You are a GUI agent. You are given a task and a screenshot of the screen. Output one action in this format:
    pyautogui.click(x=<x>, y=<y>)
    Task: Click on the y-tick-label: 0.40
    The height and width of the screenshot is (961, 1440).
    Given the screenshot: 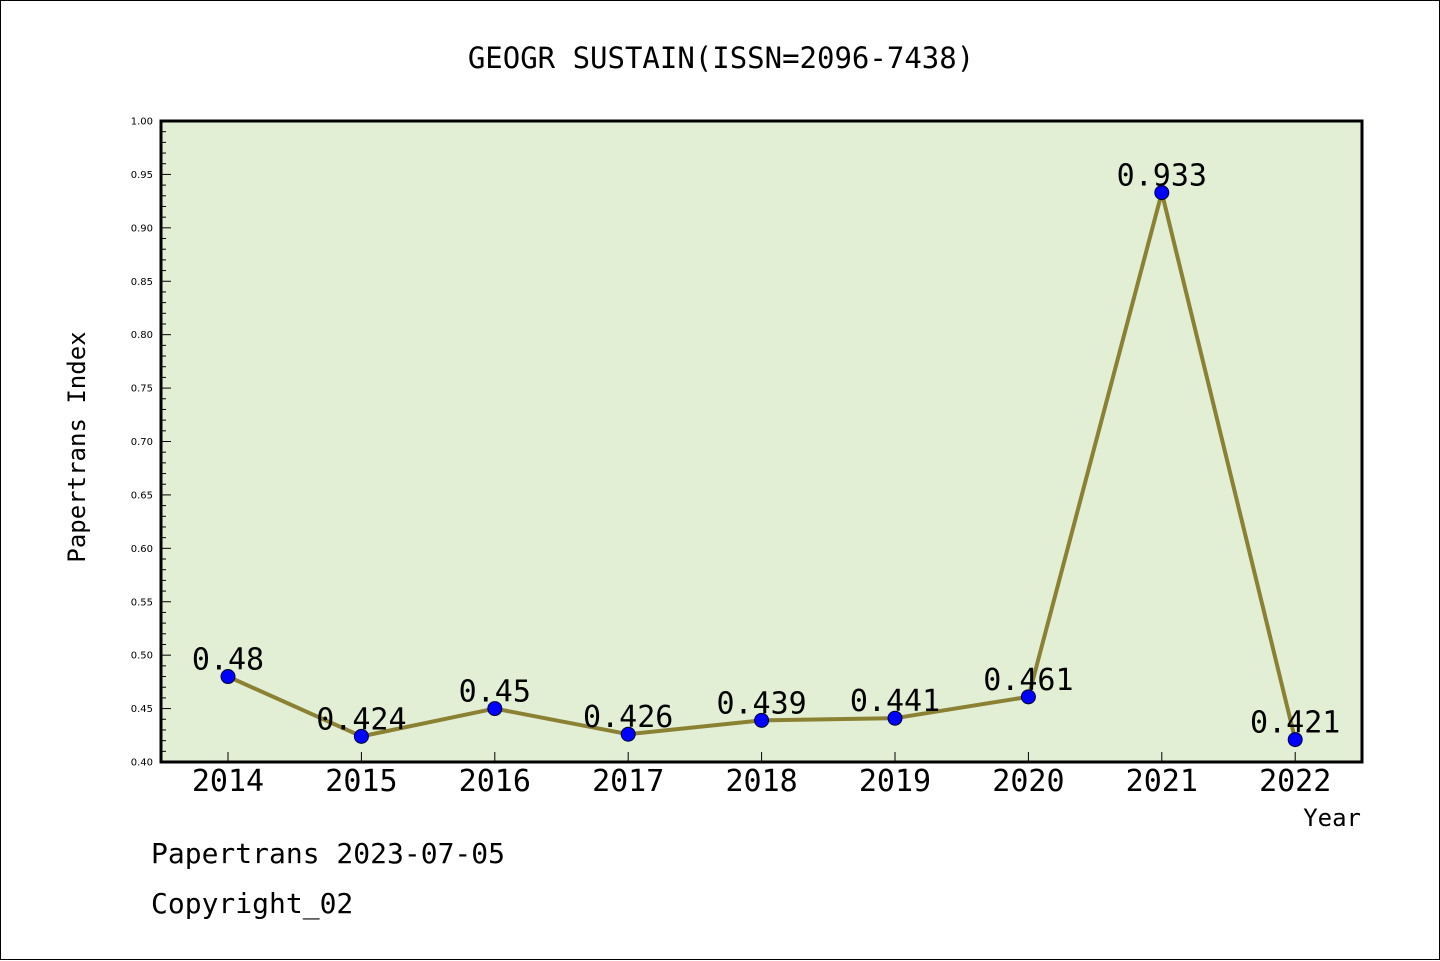 What is the action you would take?
    pyautogui.click(x=142, y=763)
    